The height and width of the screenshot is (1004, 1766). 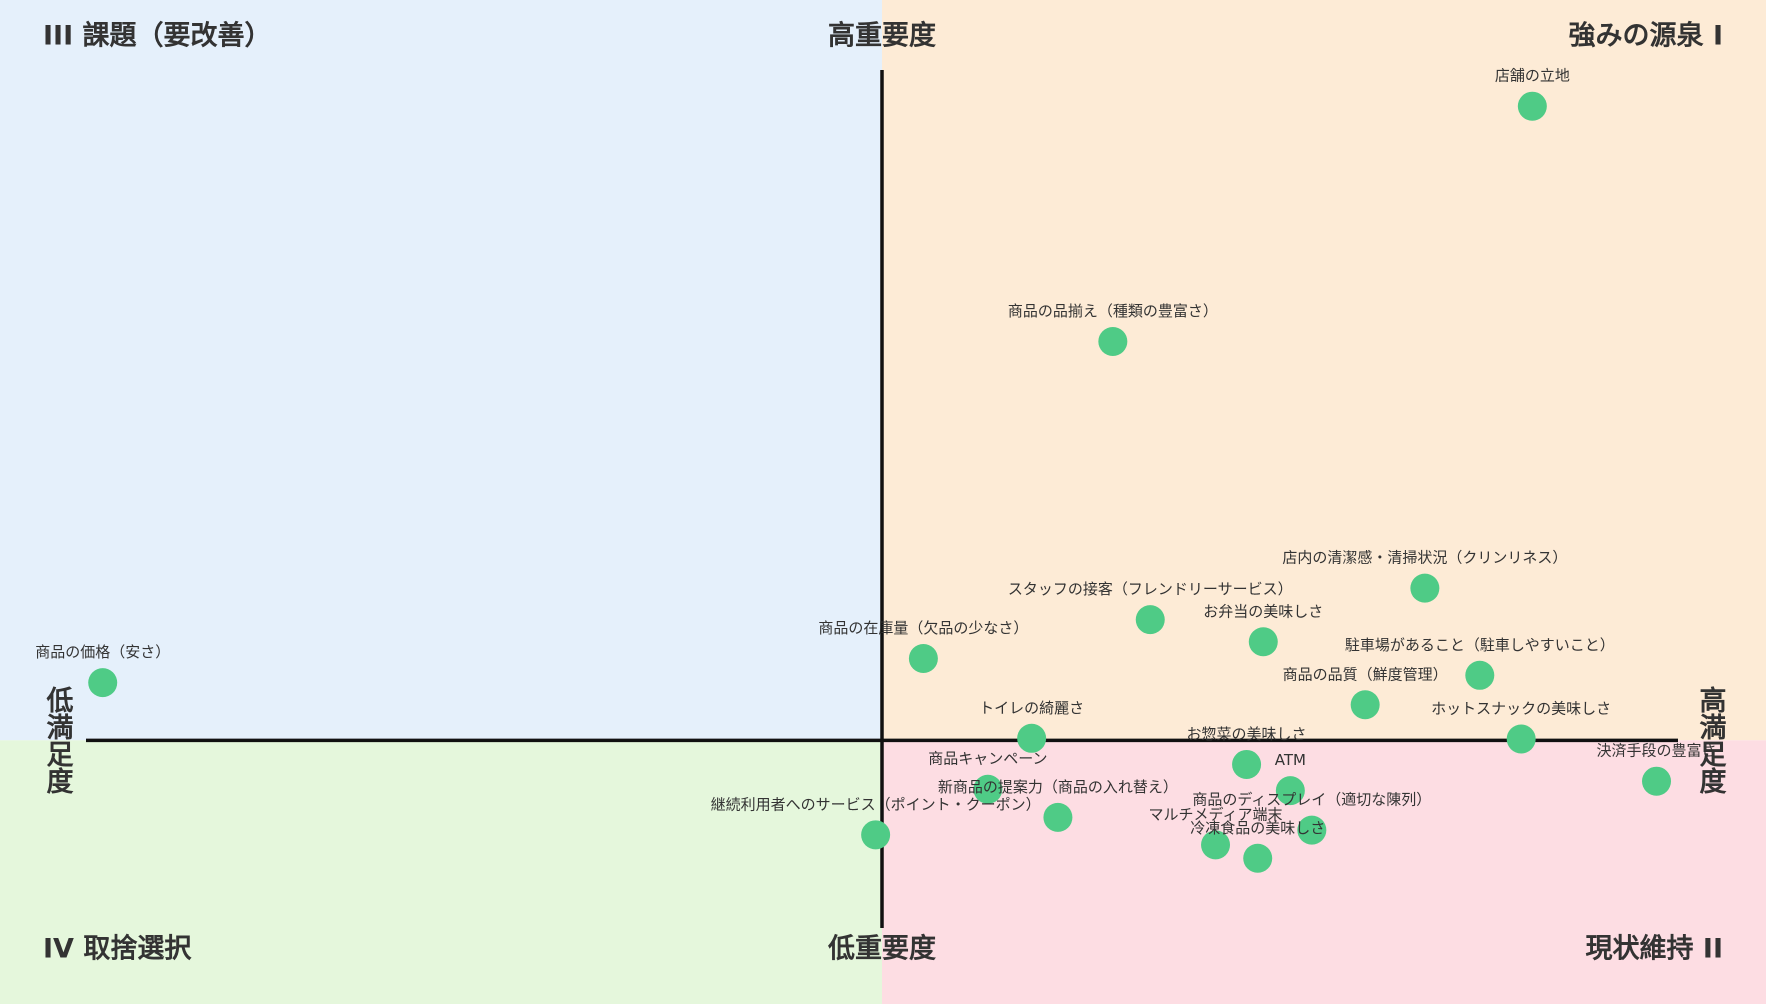 What do you see at coordinates (1263, 611) in the screenshot?
I see `point-label: お弁当の美味しさ` at bounding box center [1263, 611].